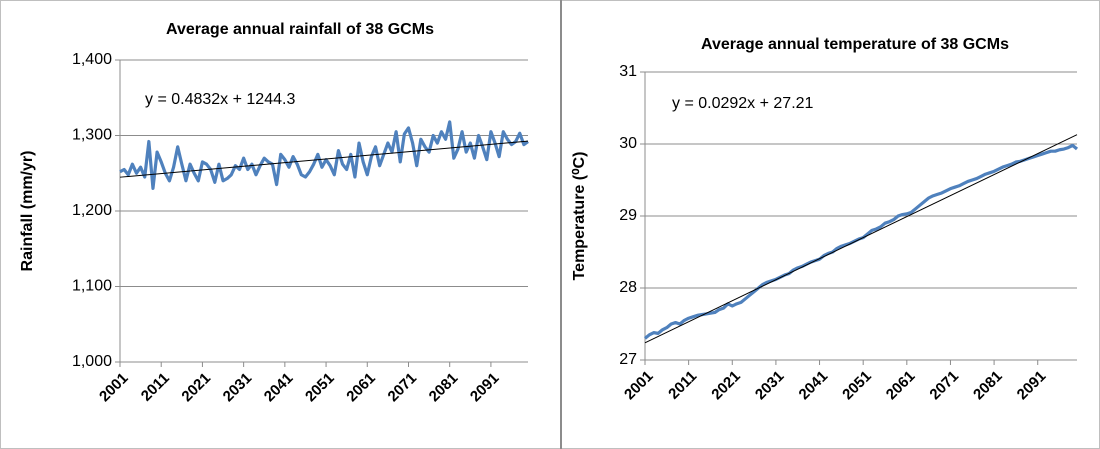 The width and height of the screenshot is (1100, 449). Describe the element at coordinates (27, 211) in the screenshot. I see `y-axis-label: Rainfall (mm/yr)` at that location.